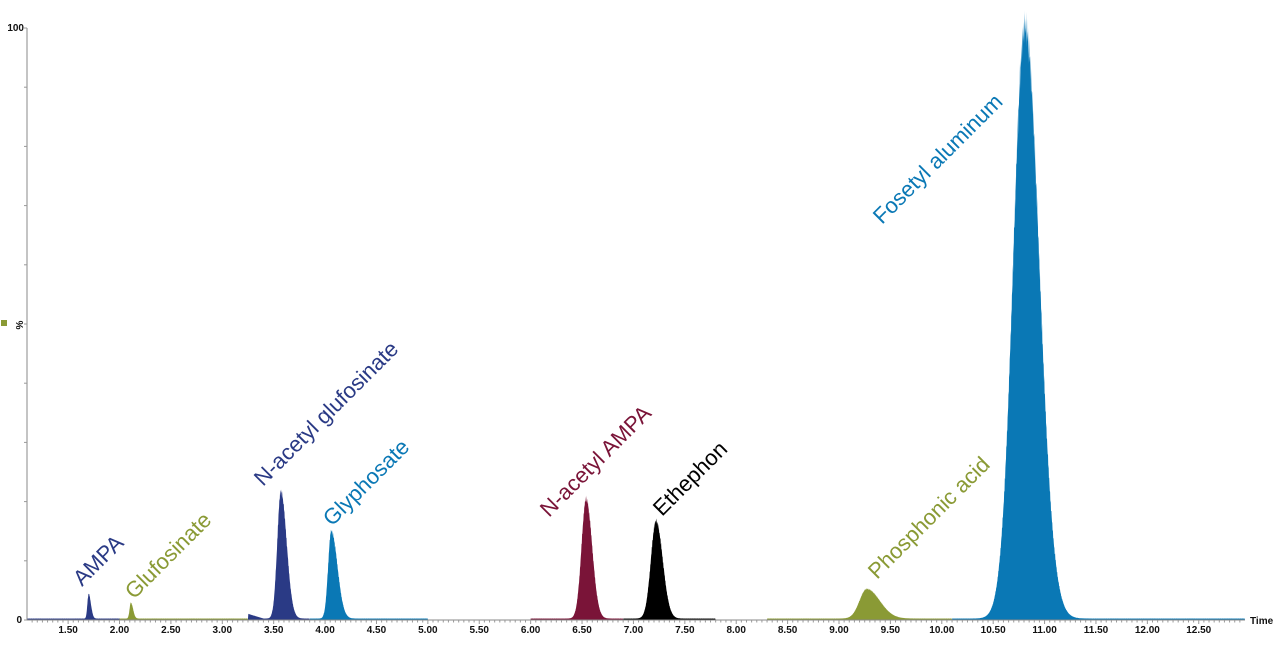 Image resolution: width=1275 pixels, height=653 pixels. Describe the element at coordinates (736, 630) in the screenshot. I see `x-tick-label: 8.00` at that location.